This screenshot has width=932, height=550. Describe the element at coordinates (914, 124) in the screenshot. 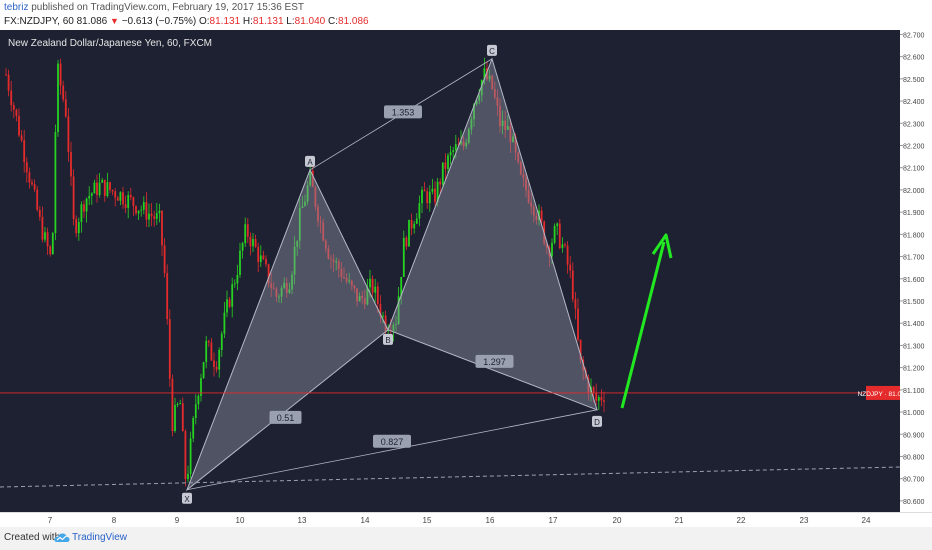

I see `y-tick-label: 82.300` at that location.